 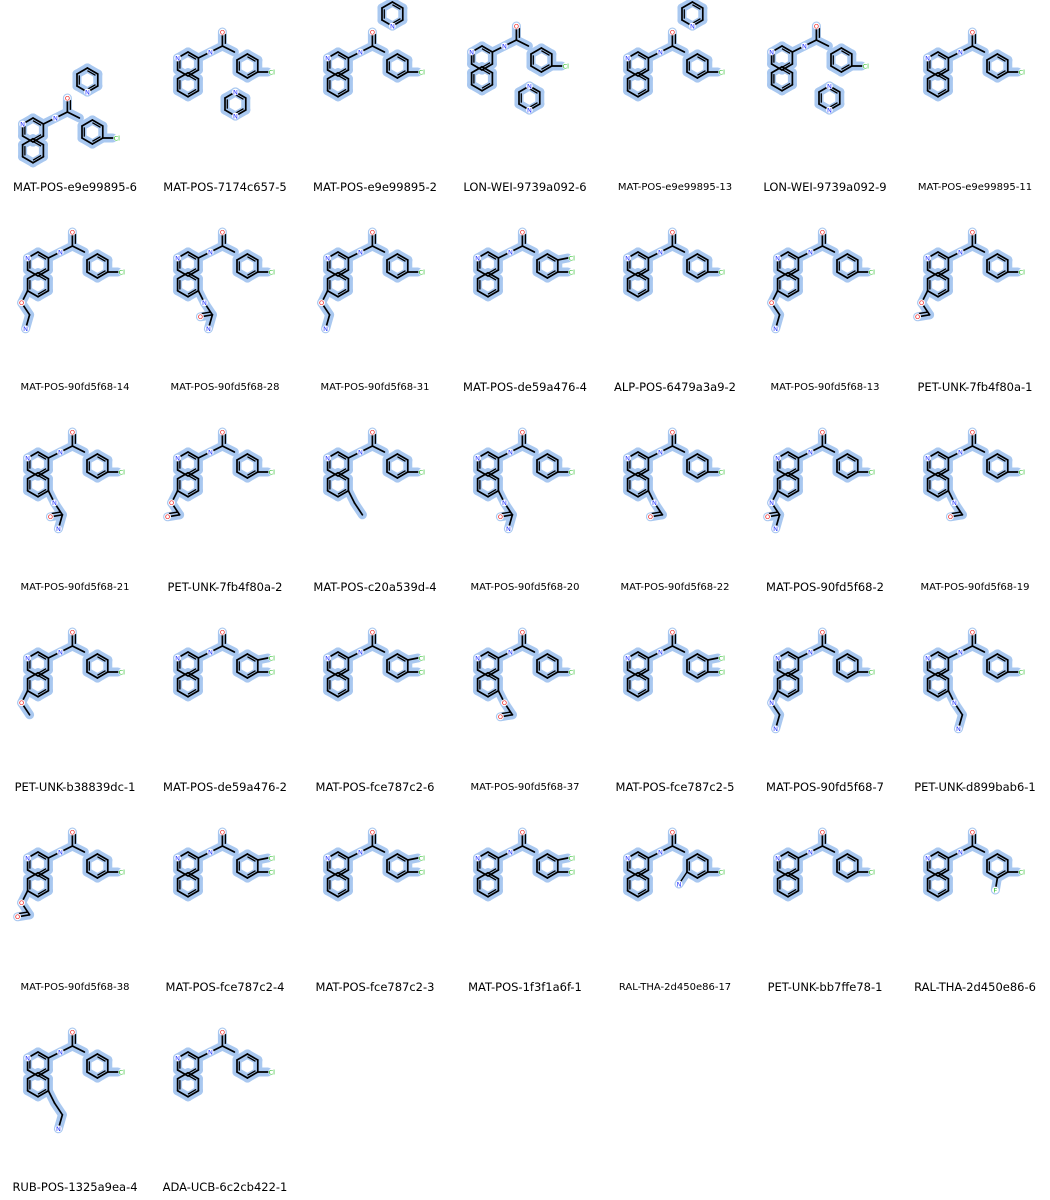 What do you see at coordinates (825, 852) in the screenshot?
I see `atom-layer: N N O Cl` at bounding box center [825, 852].